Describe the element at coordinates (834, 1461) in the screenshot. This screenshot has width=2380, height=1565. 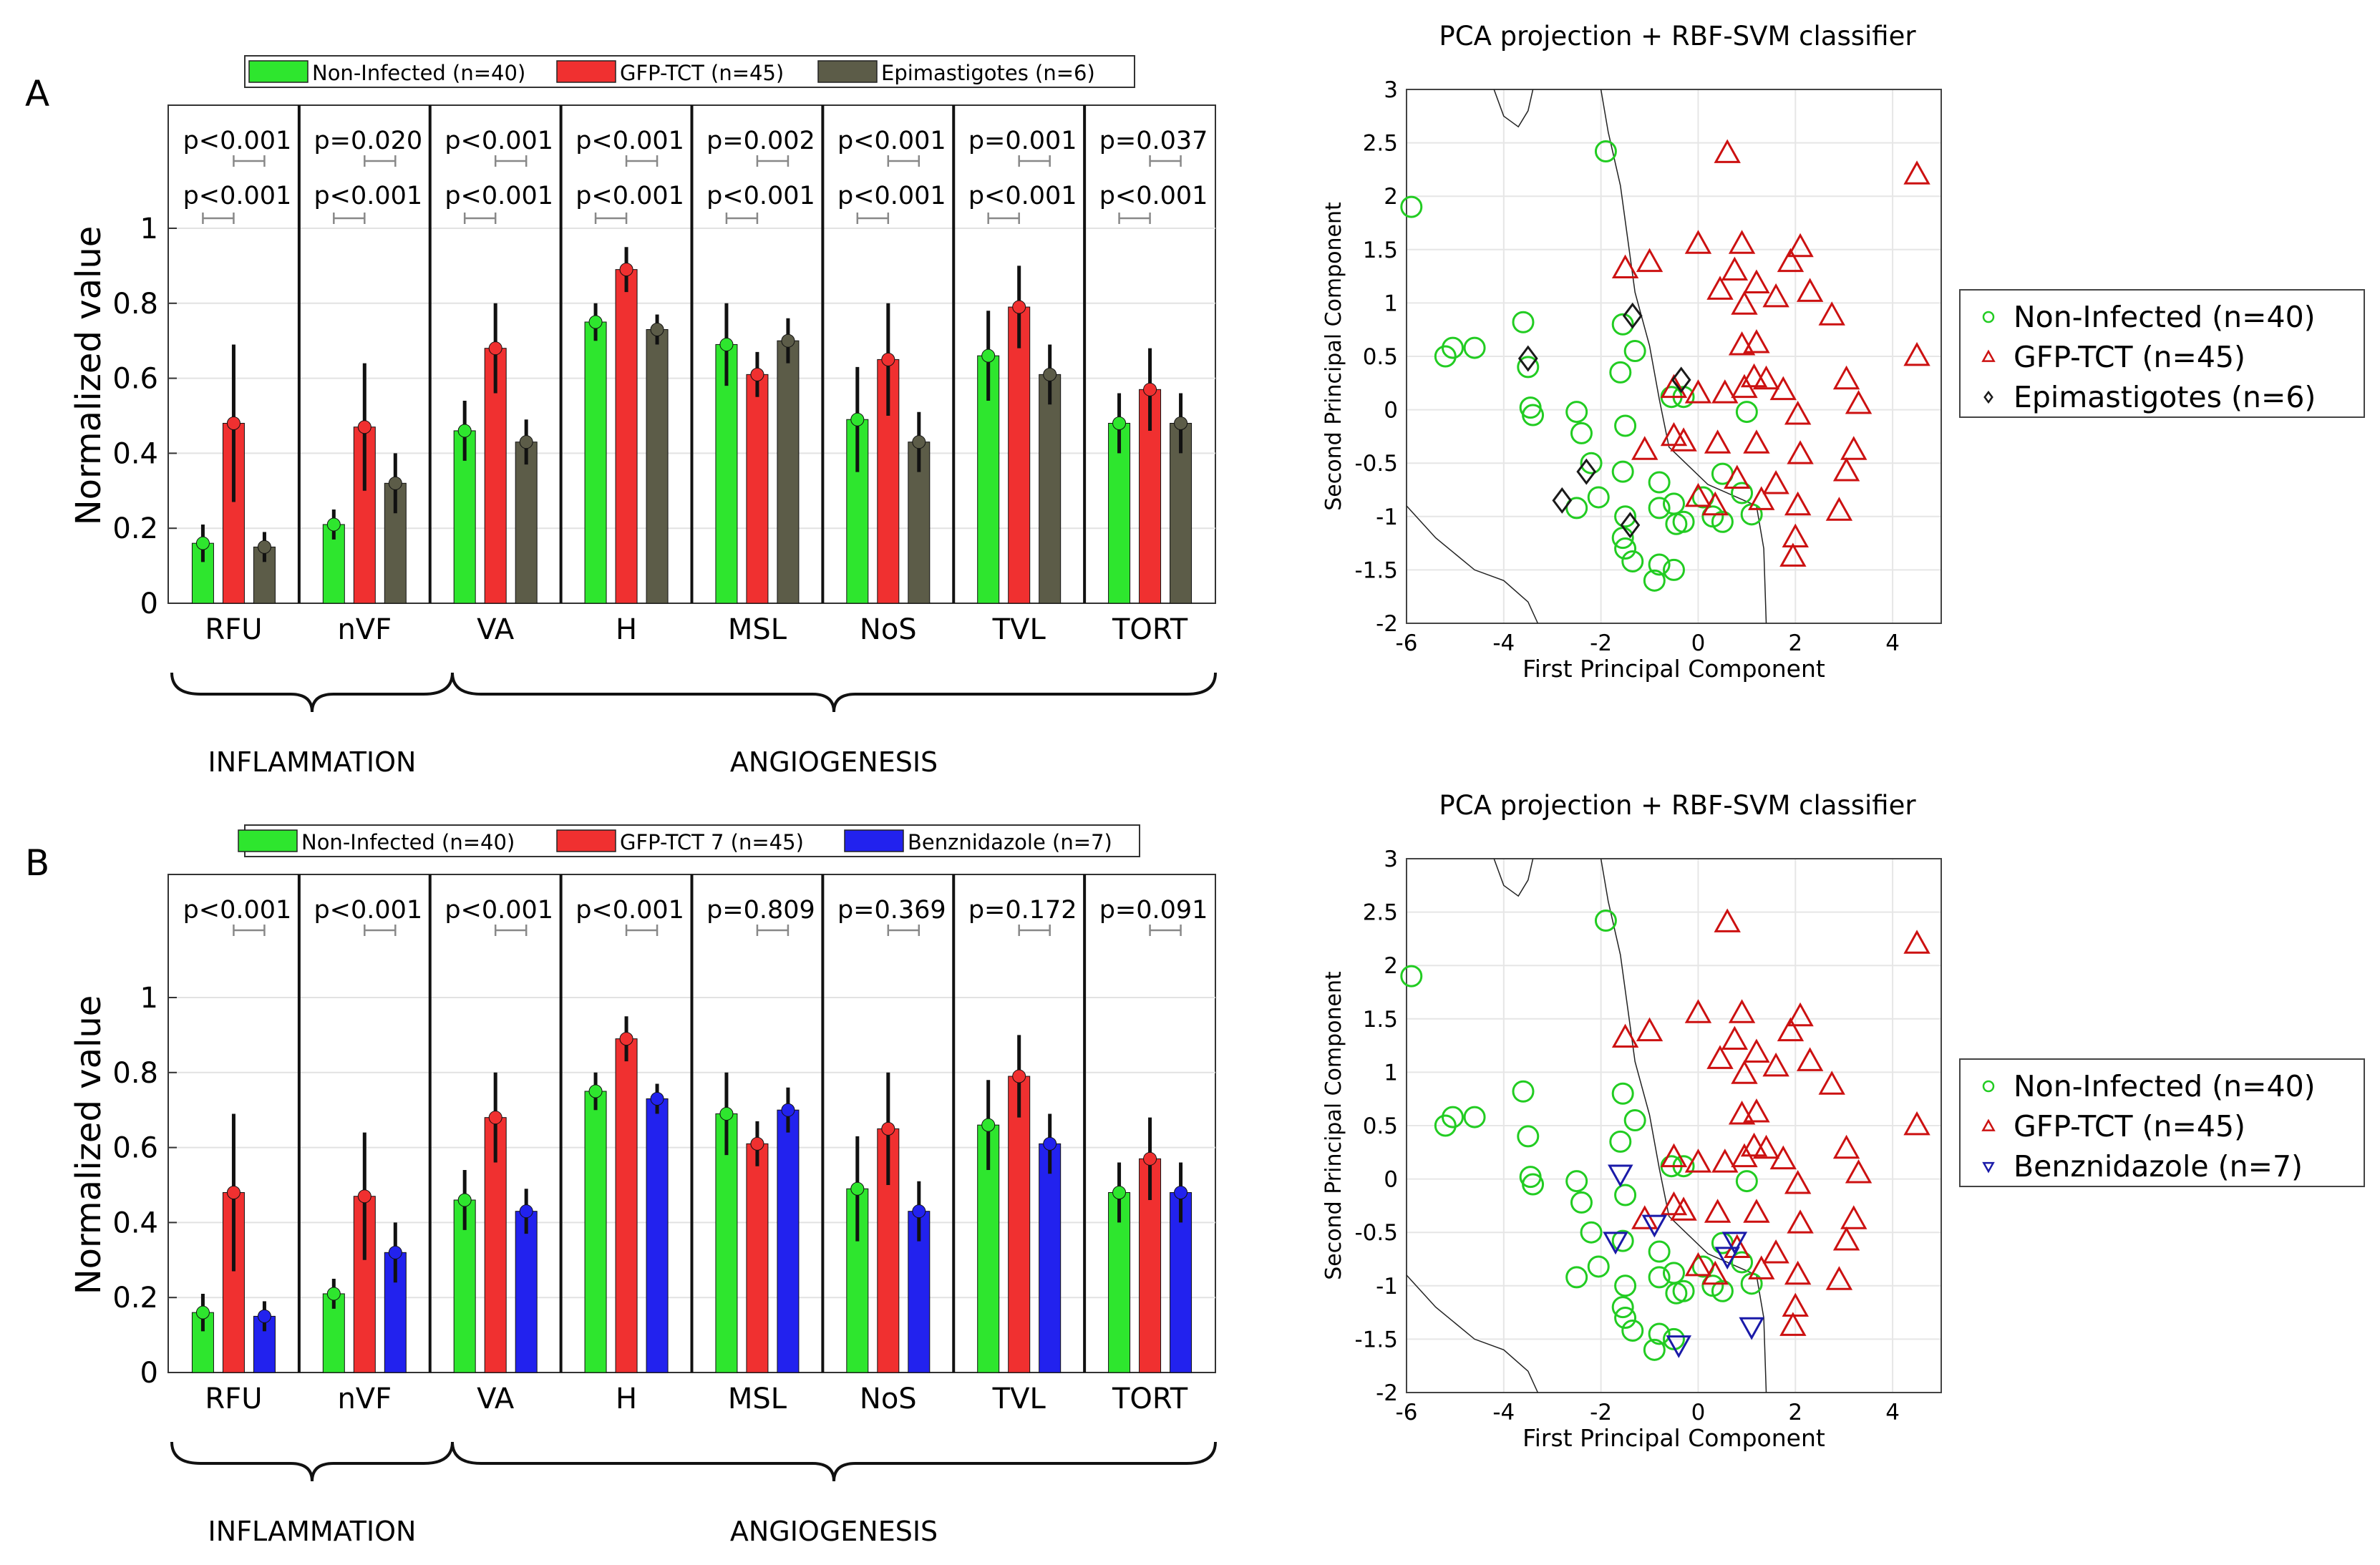
I see `group-brace` at that location.